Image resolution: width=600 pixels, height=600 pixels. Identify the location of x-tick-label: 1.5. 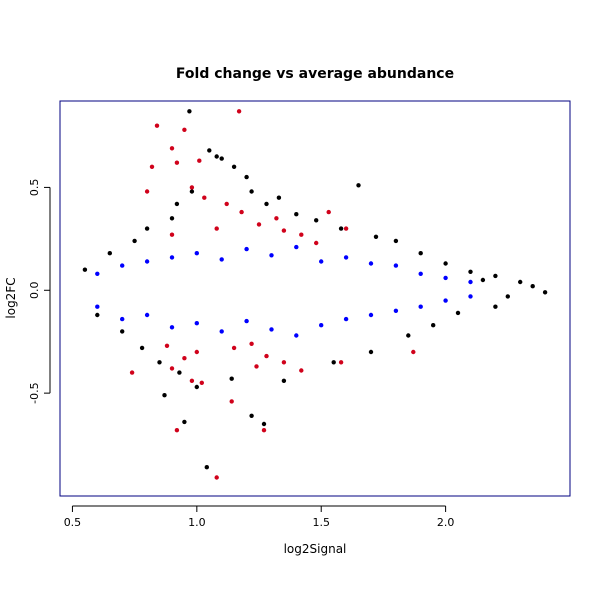
(321, 522).